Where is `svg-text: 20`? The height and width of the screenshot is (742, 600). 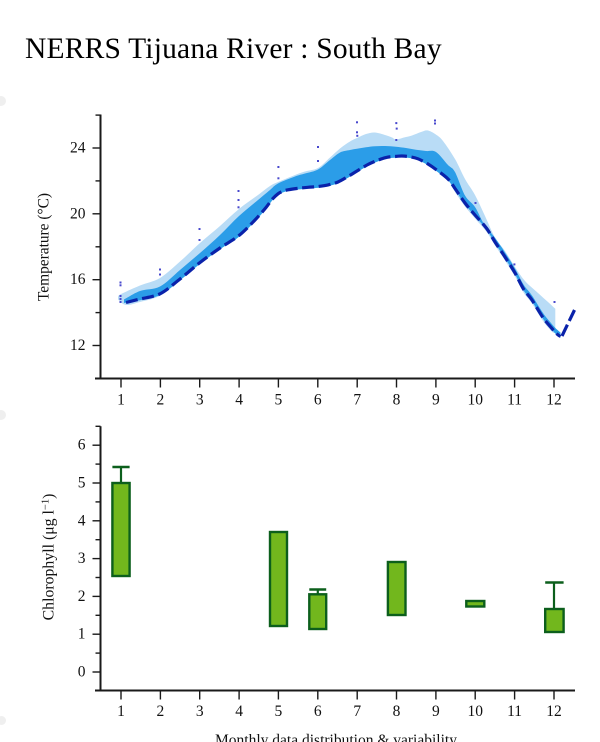 svg-text: 20 is located at coordinates (78, 213).